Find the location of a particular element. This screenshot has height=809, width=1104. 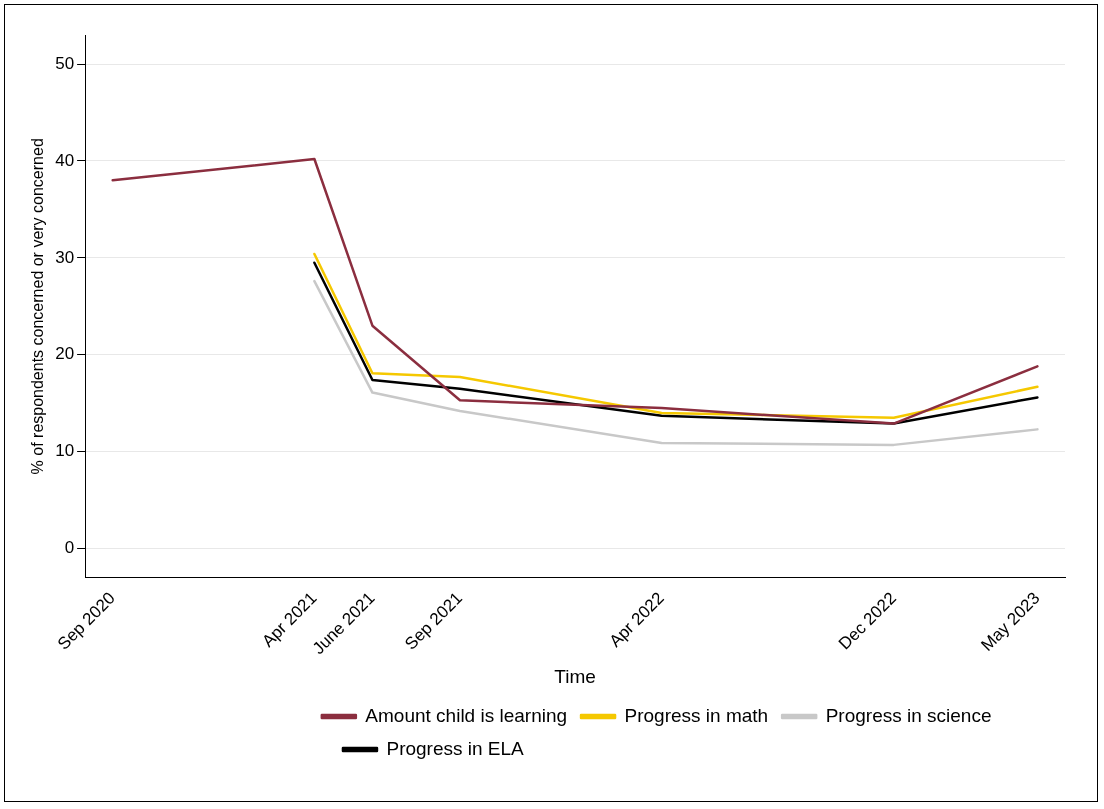

legend-label: Progress in math is located at coordinates (696, 715).